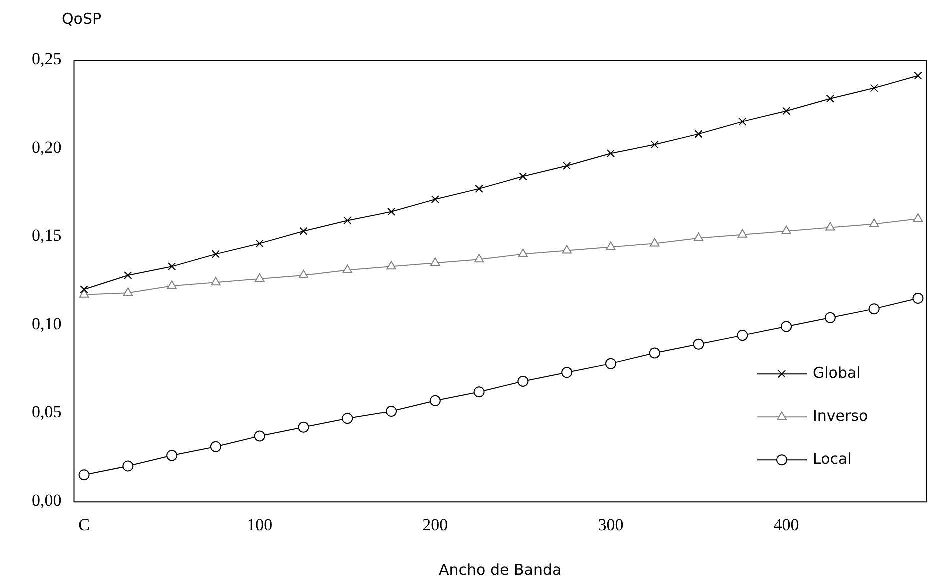 The image size is (933, 588). Describe the element at coordinates (500, 569) in the screenshot. I see `x-axis-title: Ancho de Banda` at that location.